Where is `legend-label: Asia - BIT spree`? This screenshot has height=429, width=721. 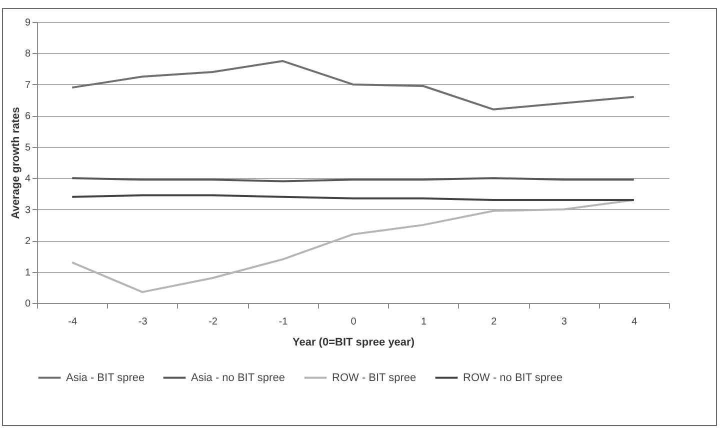 legend-label: Asia - BIT spree is located at coordinates (105, 378).